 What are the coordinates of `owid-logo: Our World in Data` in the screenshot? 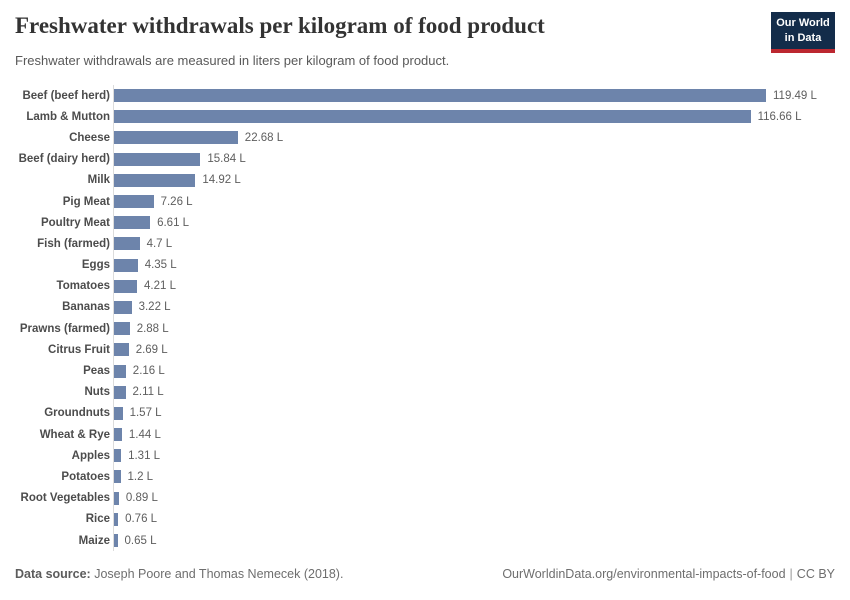 It's located at (803, 32).